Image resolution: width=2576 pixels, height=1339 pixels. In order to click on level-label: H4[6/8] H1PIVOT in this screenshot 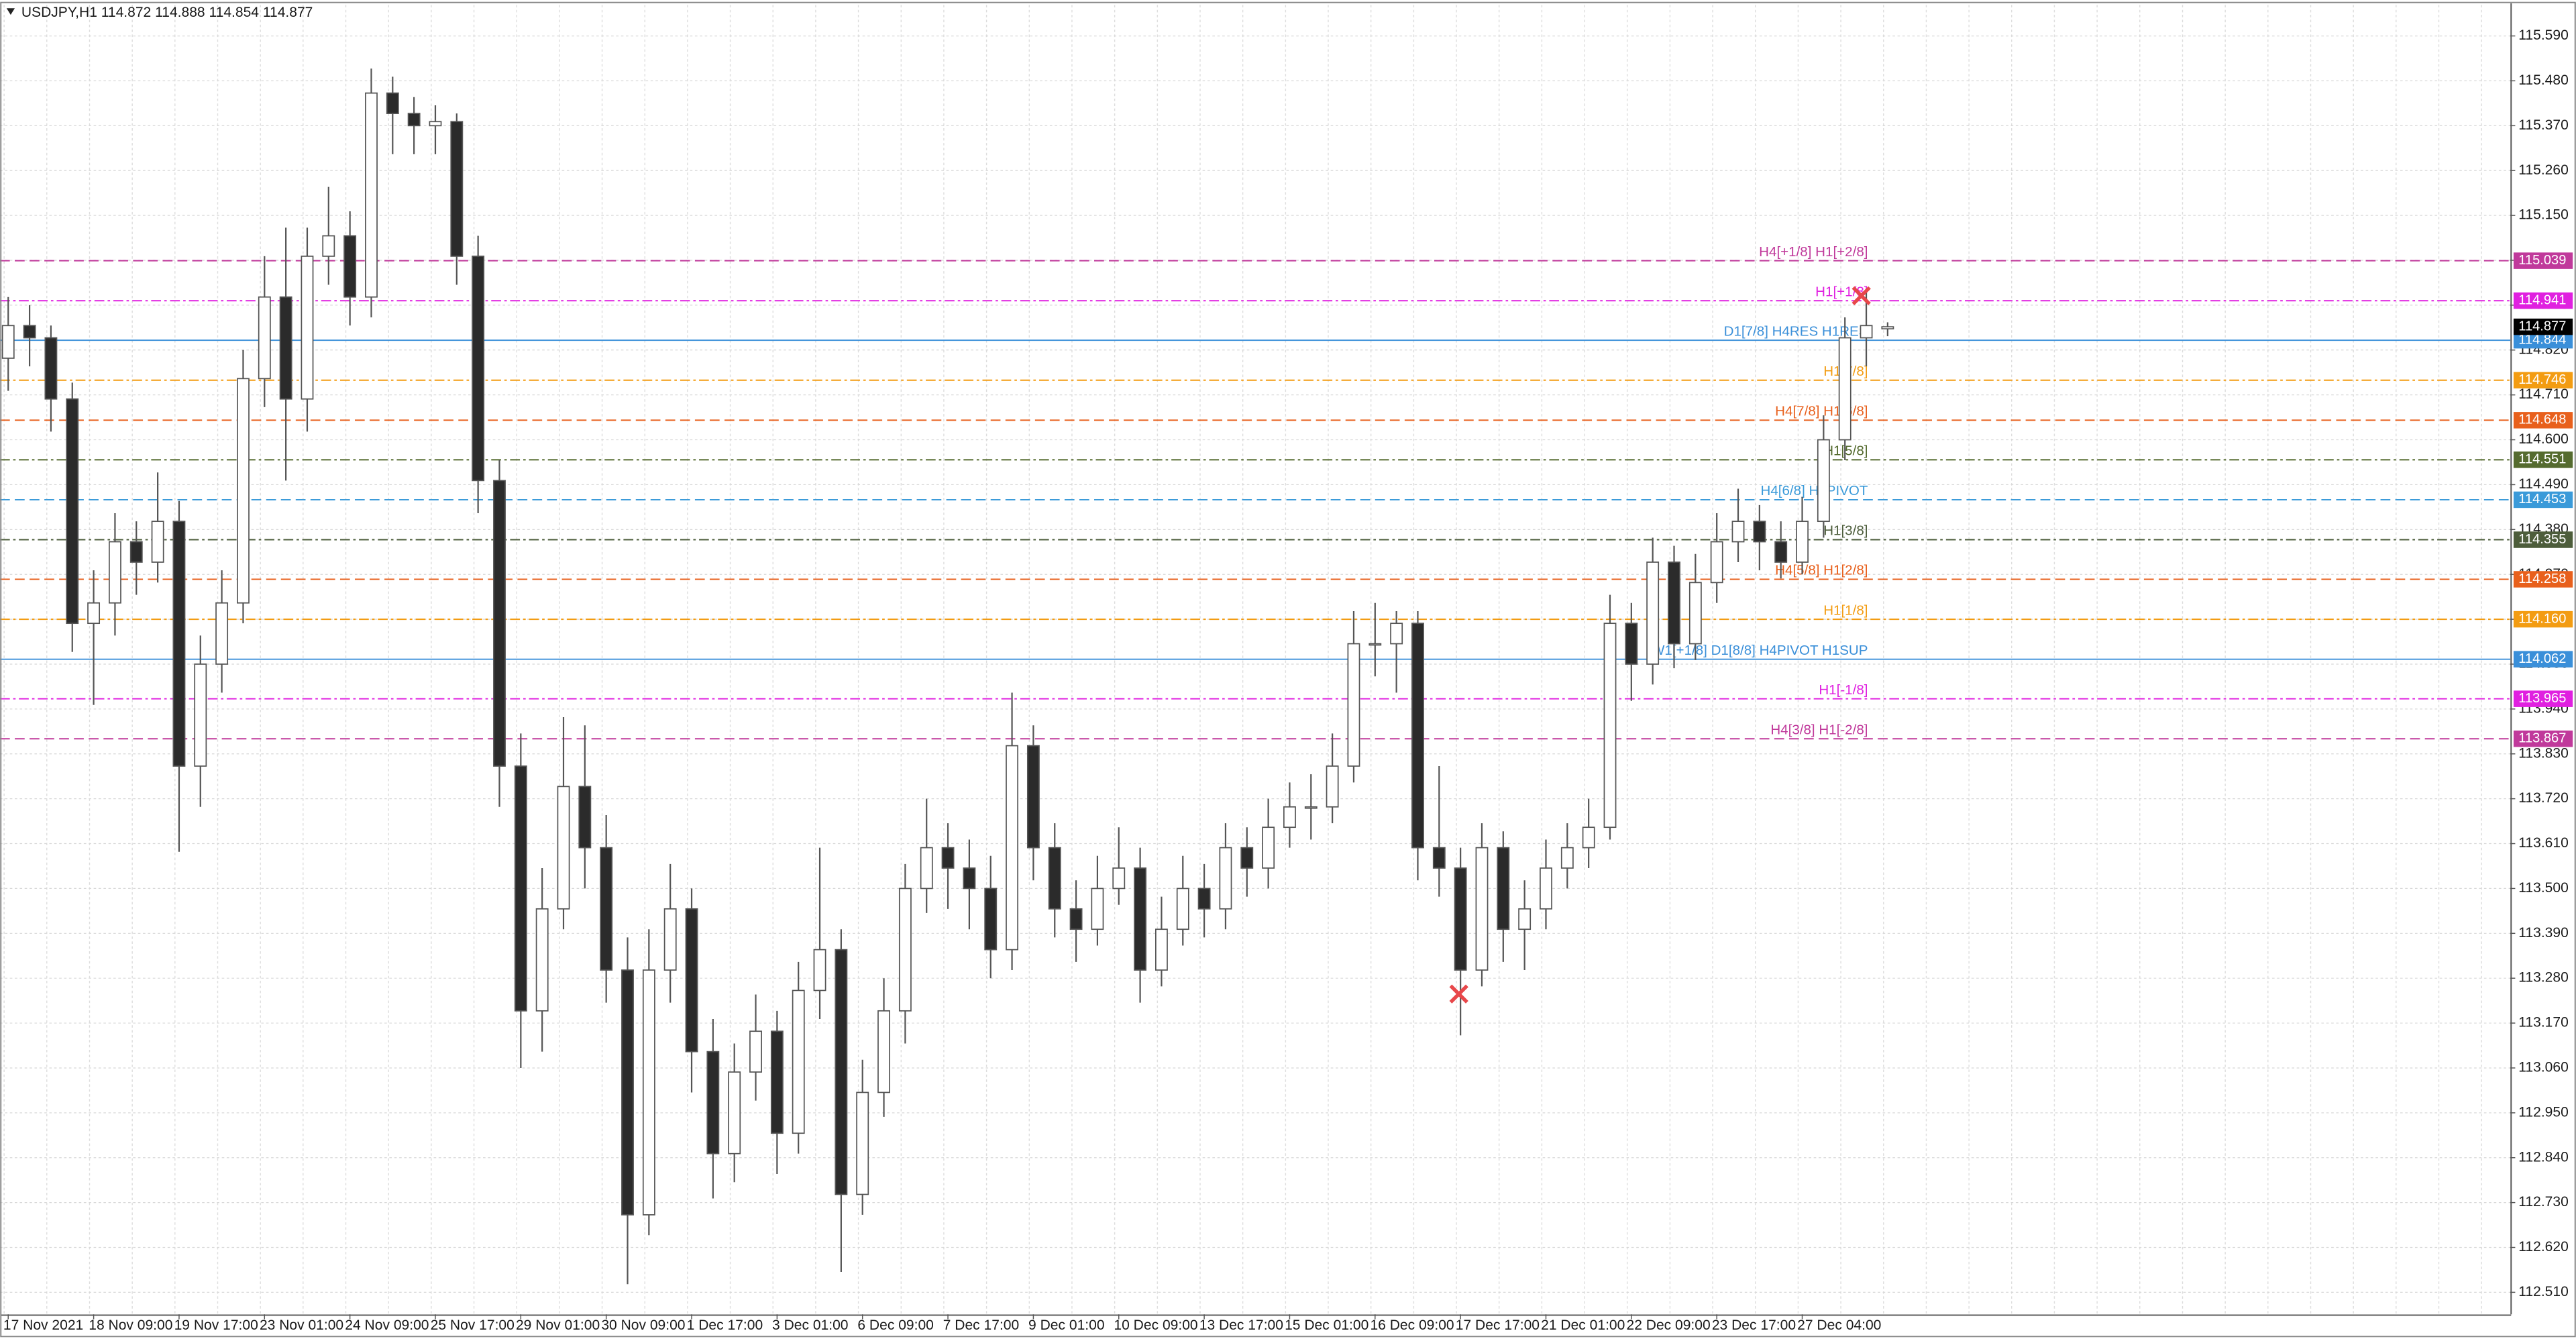, I will do `click(1814, 490)`.